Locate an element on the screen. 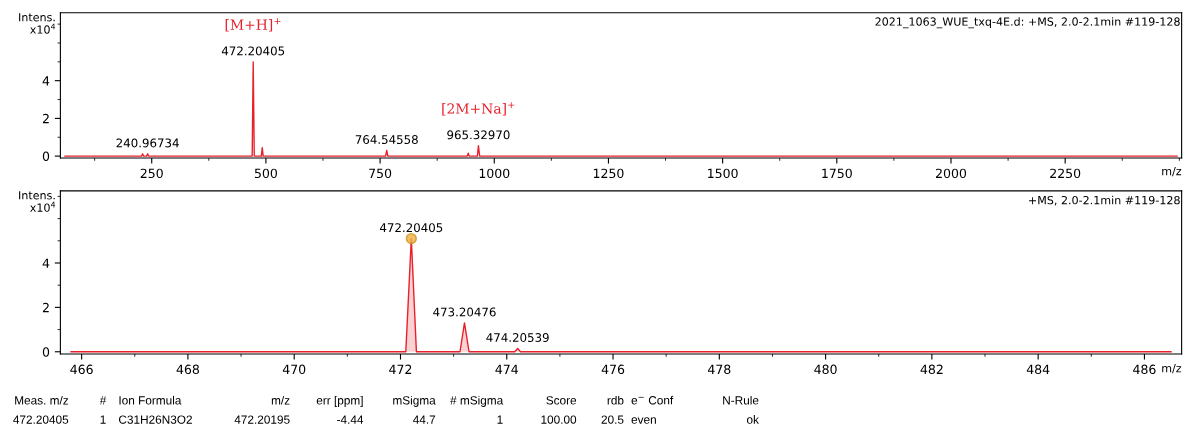  x-tick-label: 470 is located at coordinates (294, 369).